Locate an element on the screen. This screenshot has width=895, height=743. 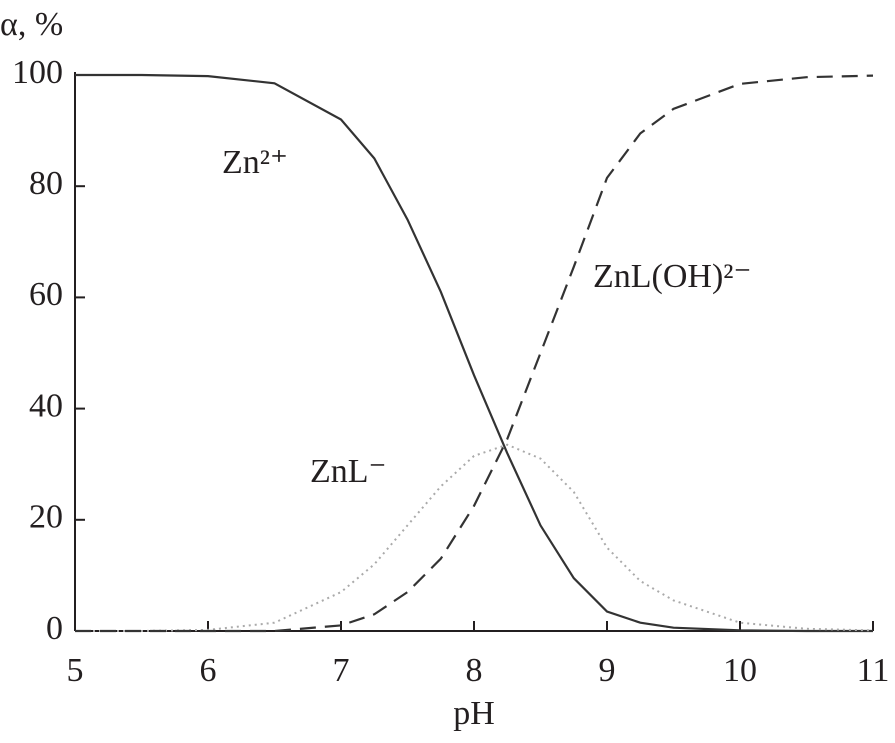
y-tick-label: 40 is located at coordinates (46, 405).